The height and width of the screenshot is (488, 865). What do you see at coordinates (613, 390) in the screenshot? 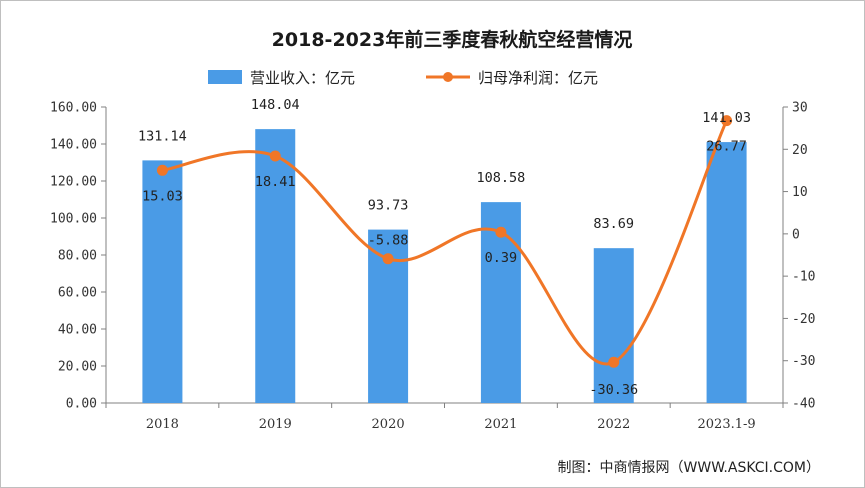
I see `profit-value-label: -30.36` at bounding box center [613, 390].